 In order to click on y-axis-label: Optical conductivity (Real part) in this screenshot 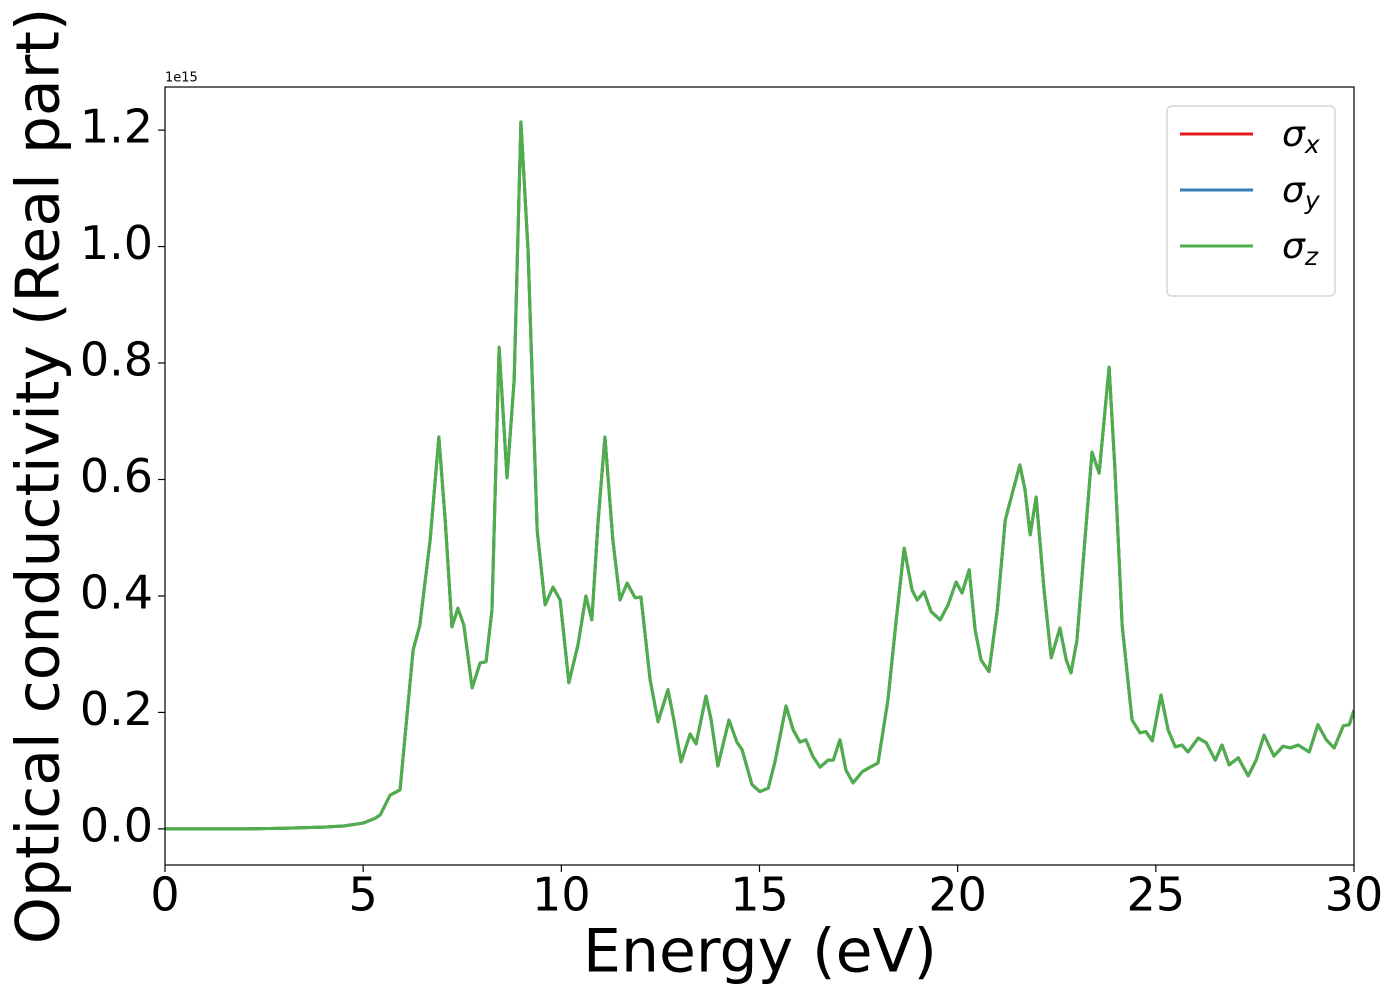, I will do `click(39, 476)`.